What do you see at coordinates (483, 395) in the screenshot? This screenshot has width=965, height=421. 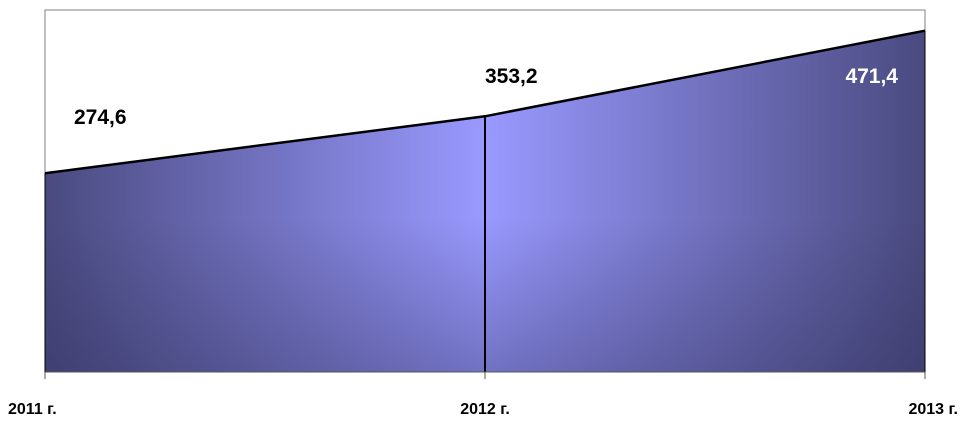 I see `x-axis-ticks: 2011 г. 2012 г. 2013 г.` at bounding box center [483, 395].